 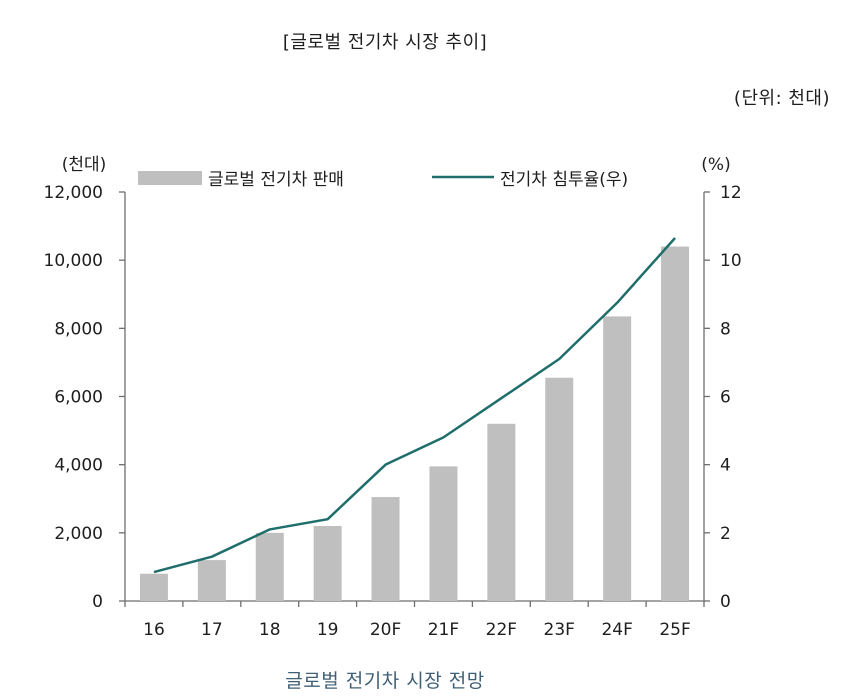 I want to click on x-tick-label: 22F, so click(x=501, y=630).